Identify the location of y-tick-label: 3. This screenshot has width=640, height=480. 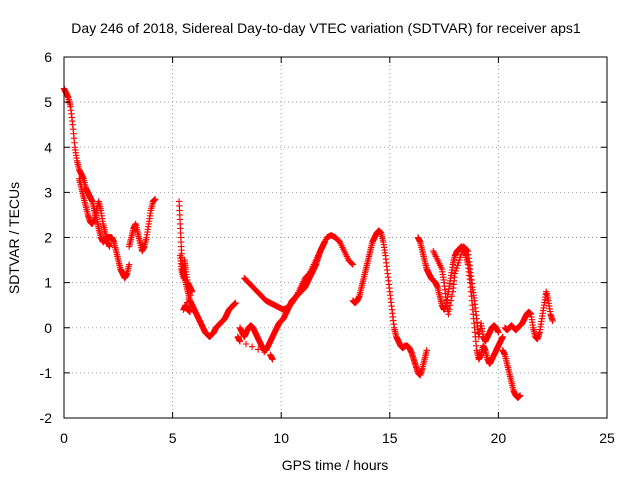
(48, 192).